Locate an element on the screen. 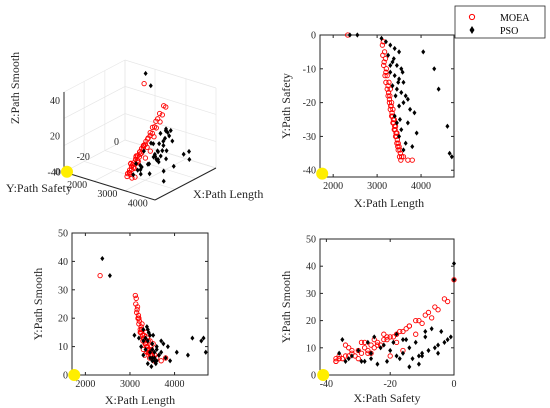  y-tick-label: 40 is located at coordinates (63, 262).